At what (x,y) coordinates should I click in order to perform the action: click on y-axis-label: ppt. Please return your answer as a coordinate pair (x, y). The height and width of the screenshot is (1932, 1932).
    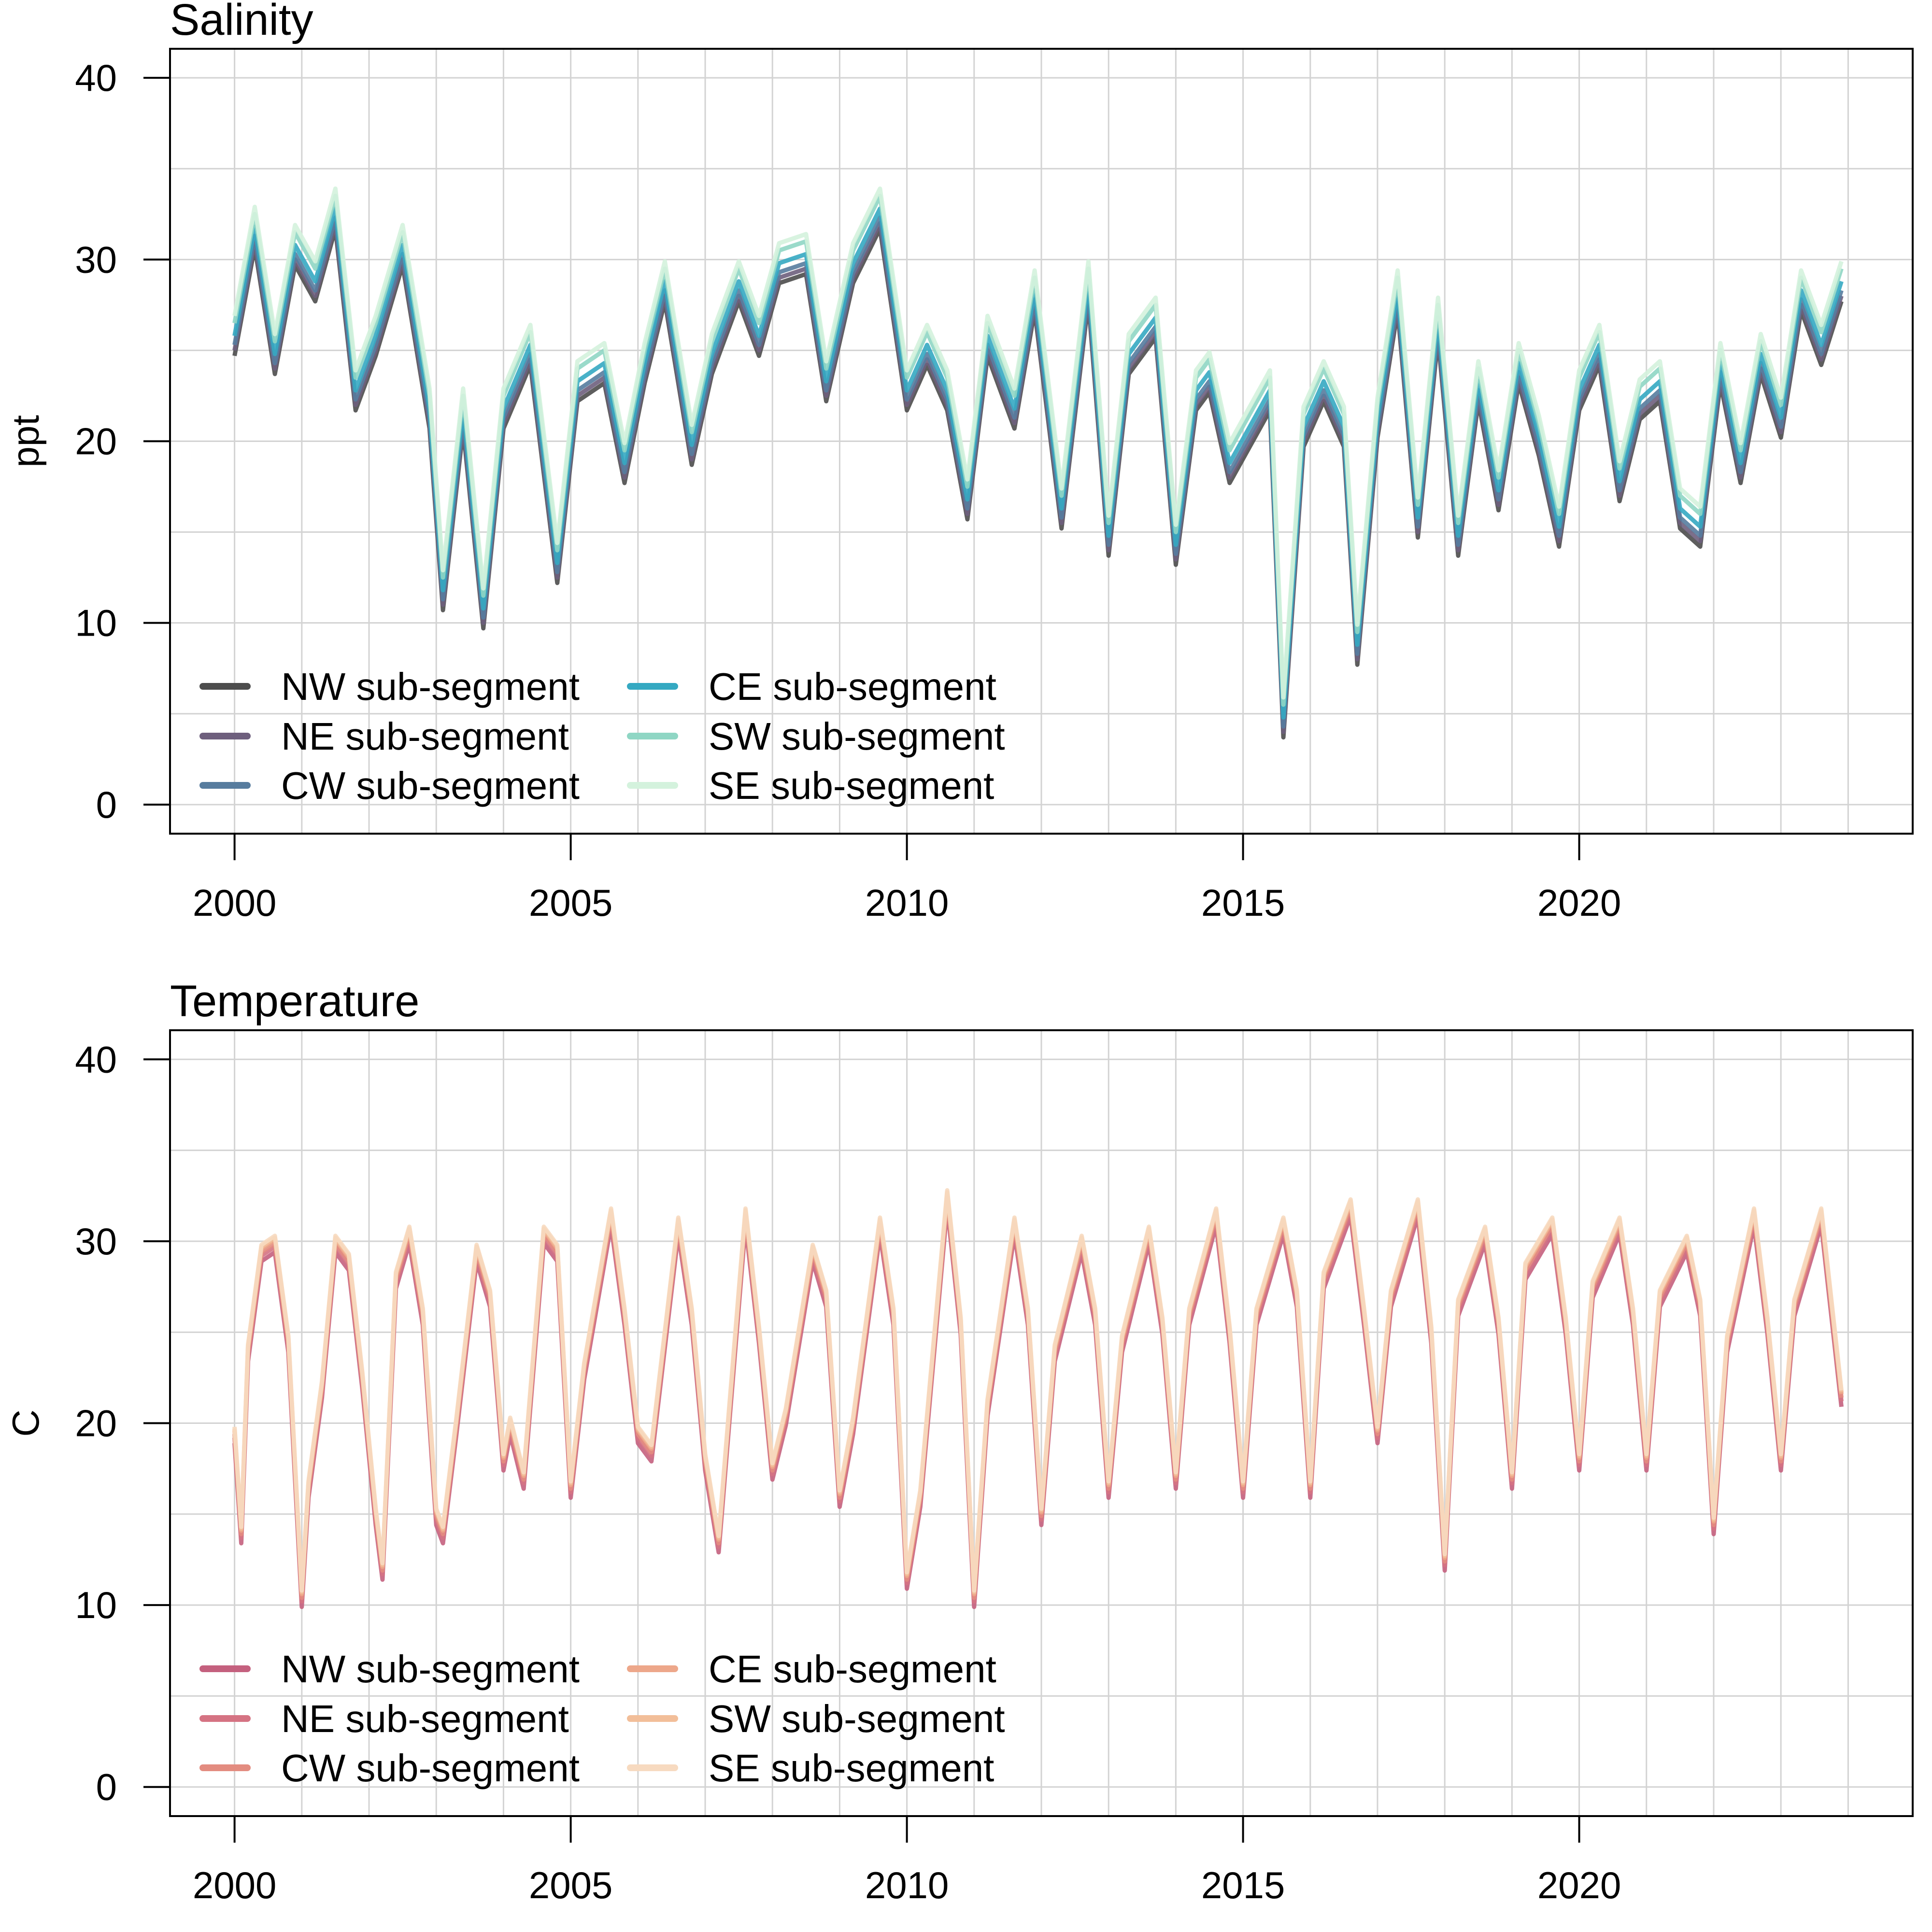
    Looking at the image, I should click on (25, 441).